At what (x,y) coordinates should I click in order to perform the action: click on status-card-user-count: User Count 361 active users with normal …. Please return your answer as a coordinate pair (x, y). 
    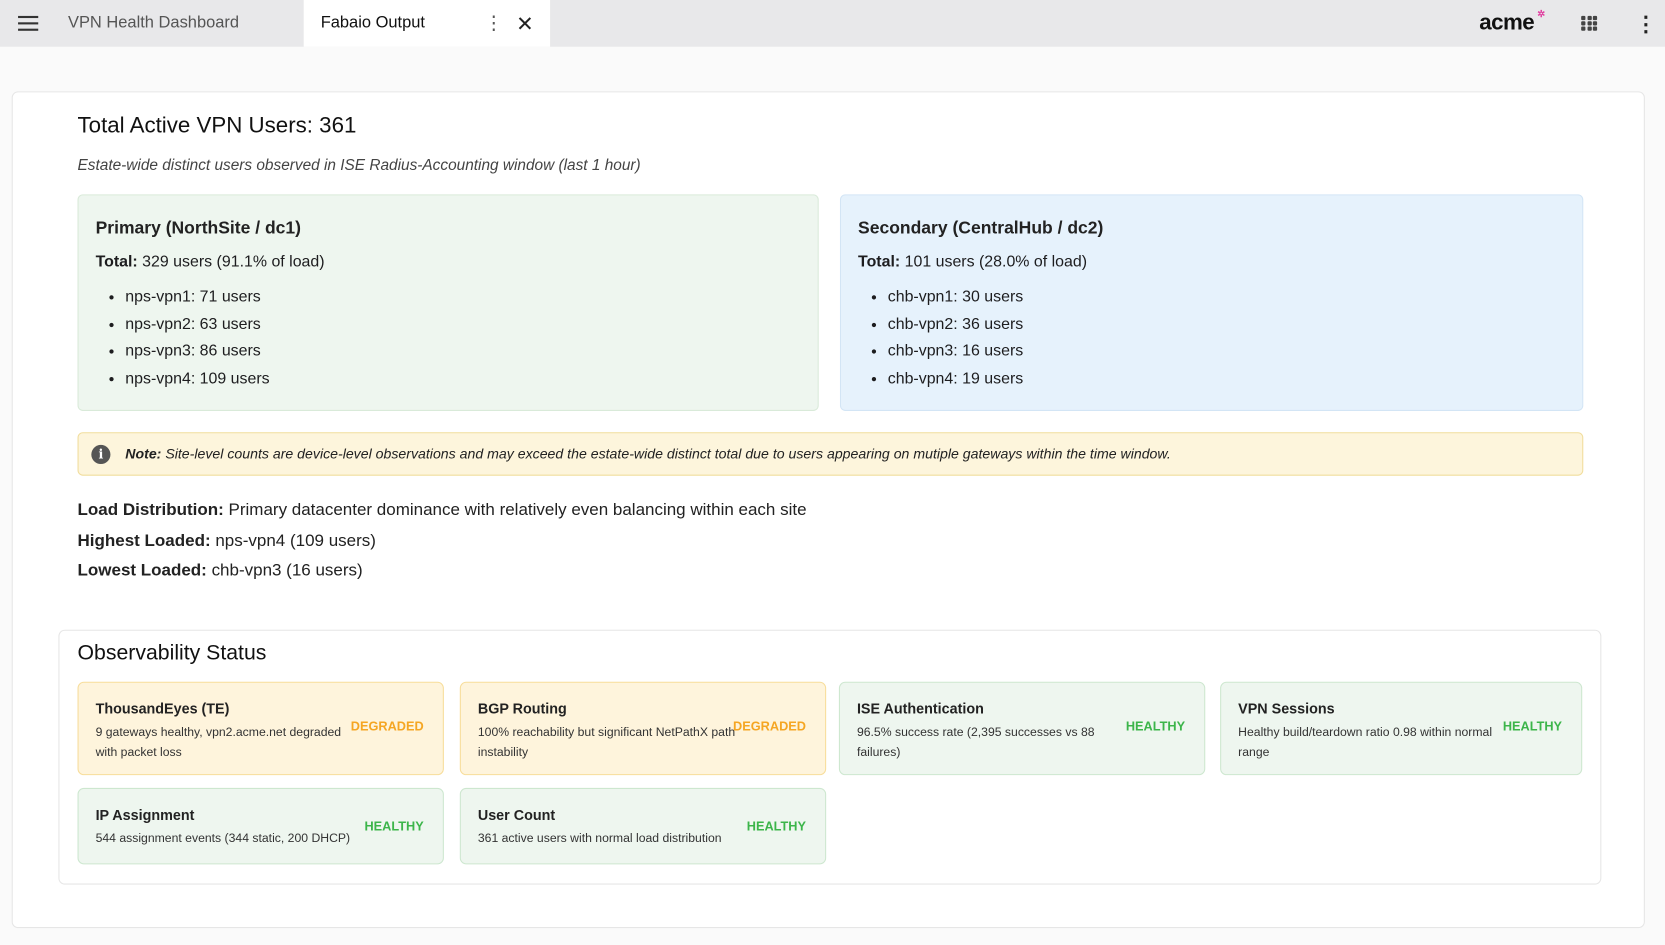
    Looking at the image, I should click on (643, 826).